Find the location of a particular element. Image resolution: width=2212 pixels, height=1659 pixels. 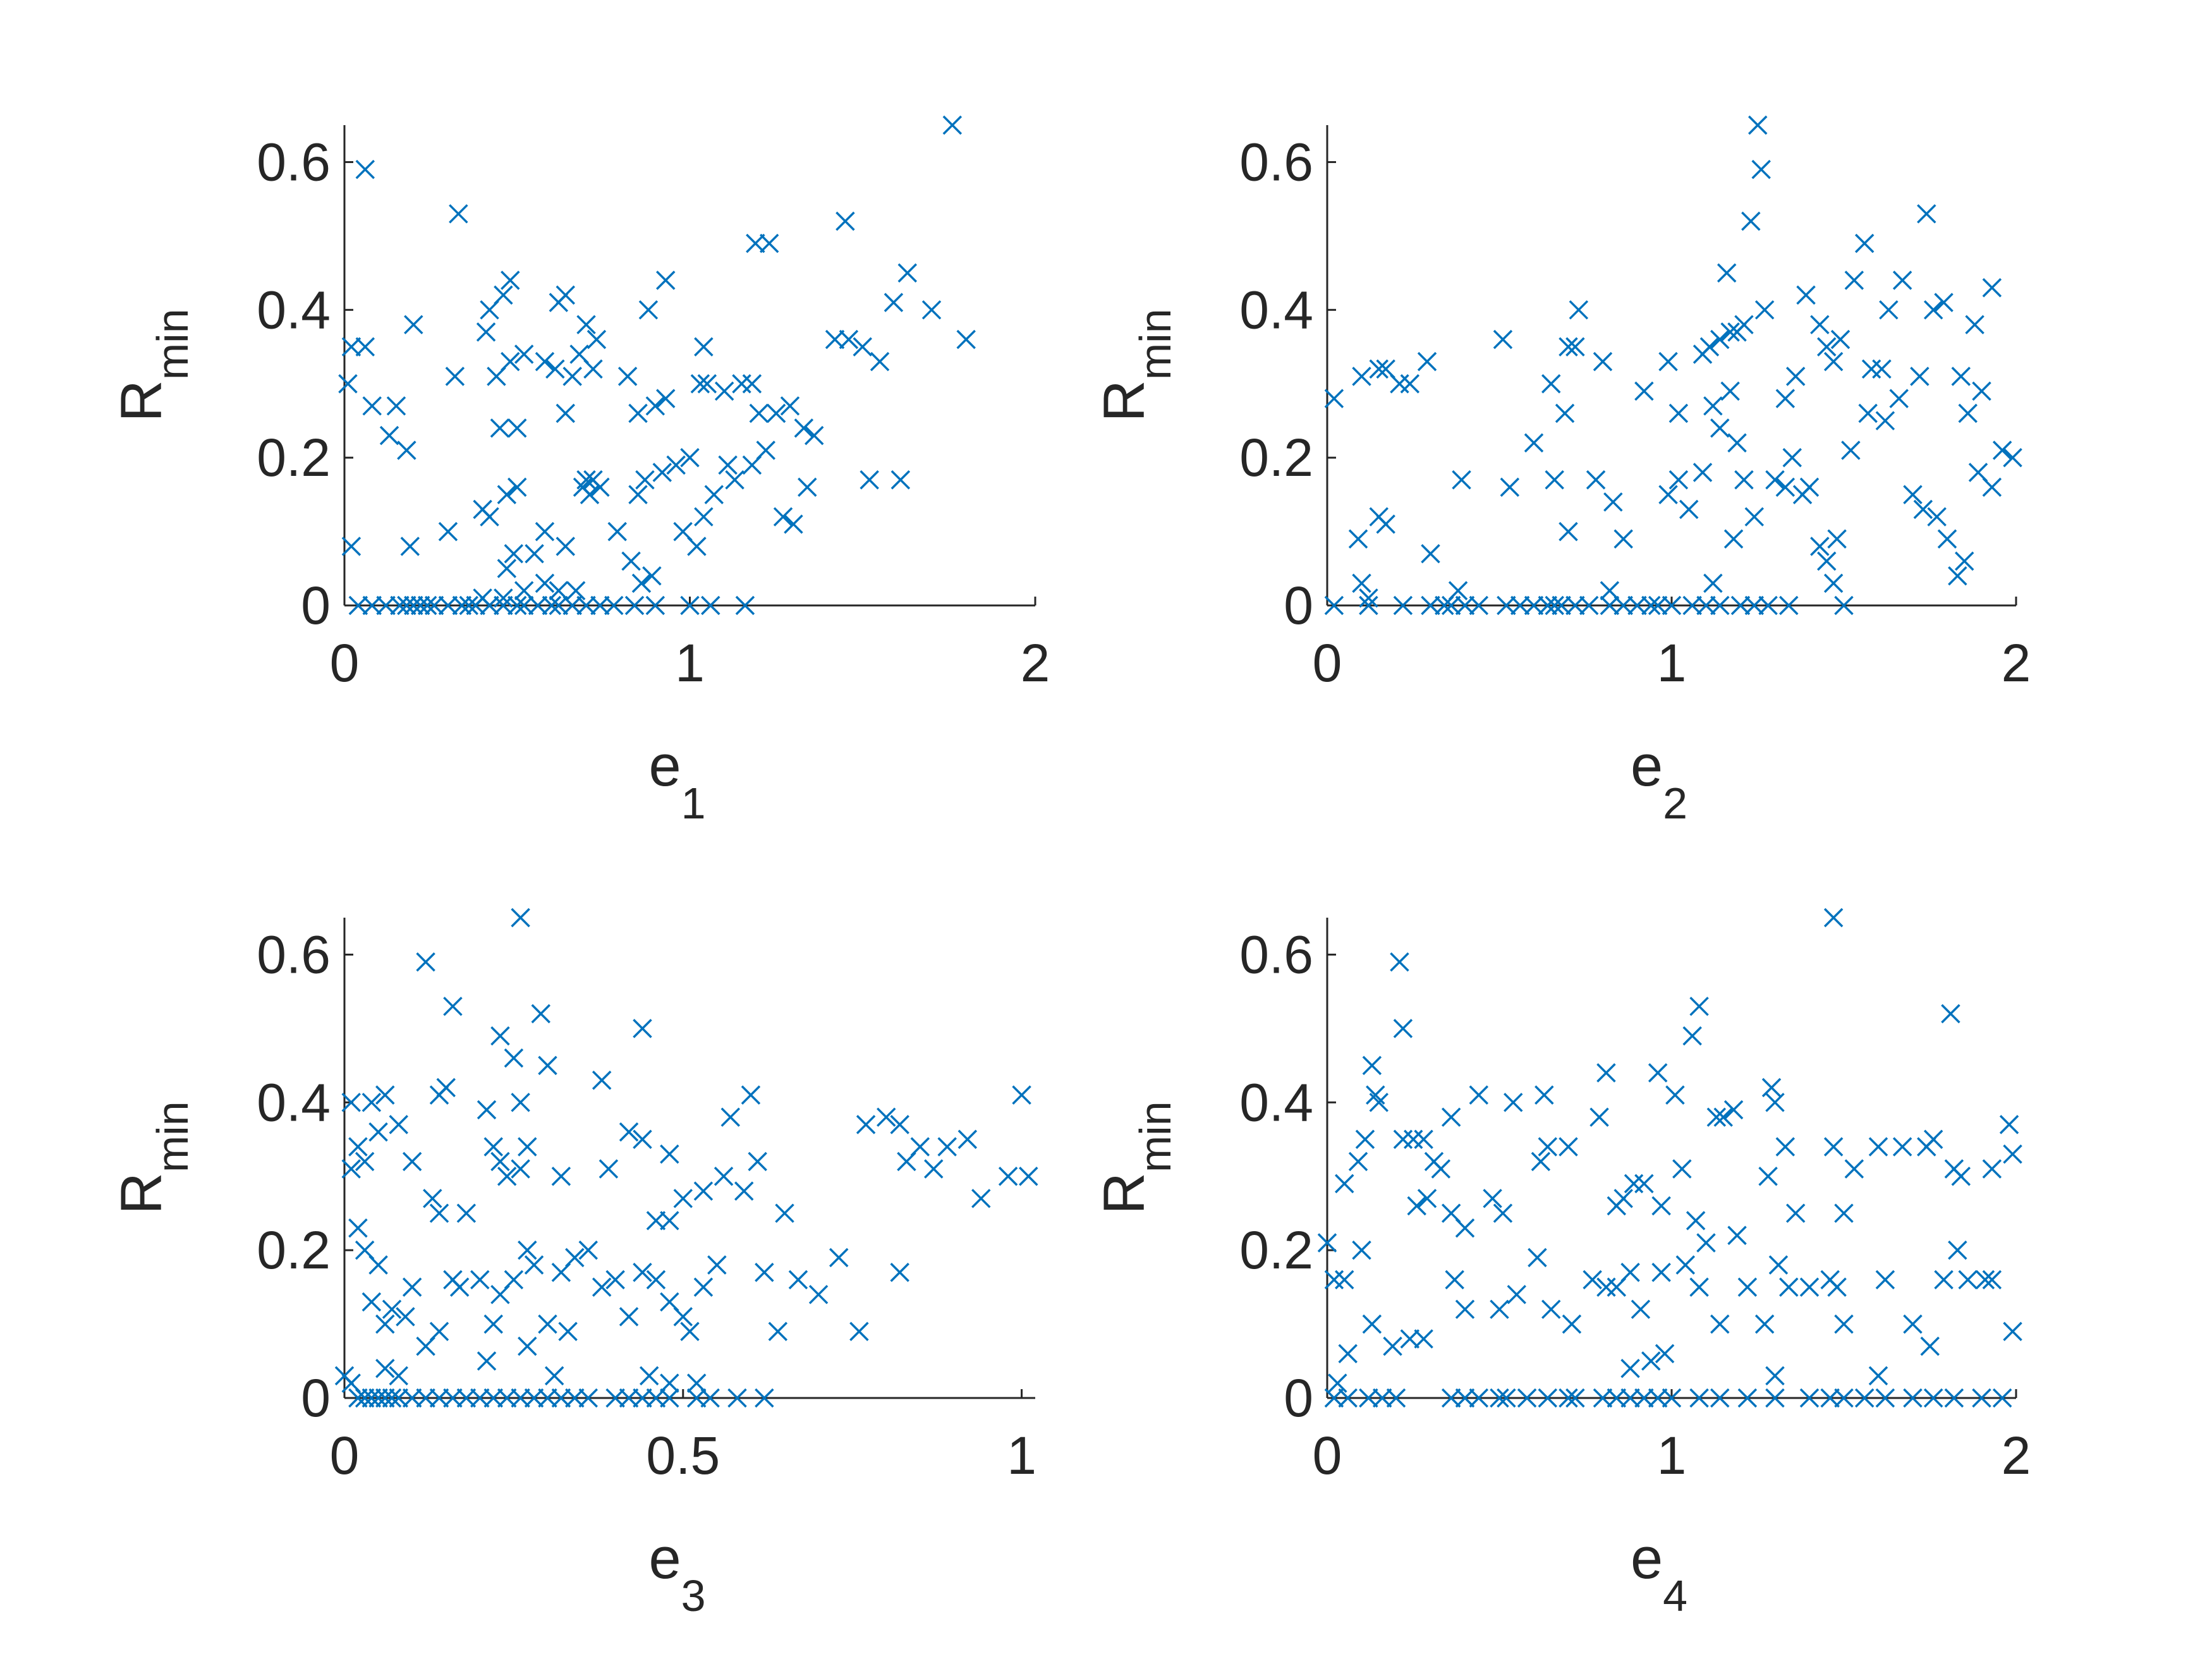

y-axis-label-sub: min is located at coordinates (1155, 344).